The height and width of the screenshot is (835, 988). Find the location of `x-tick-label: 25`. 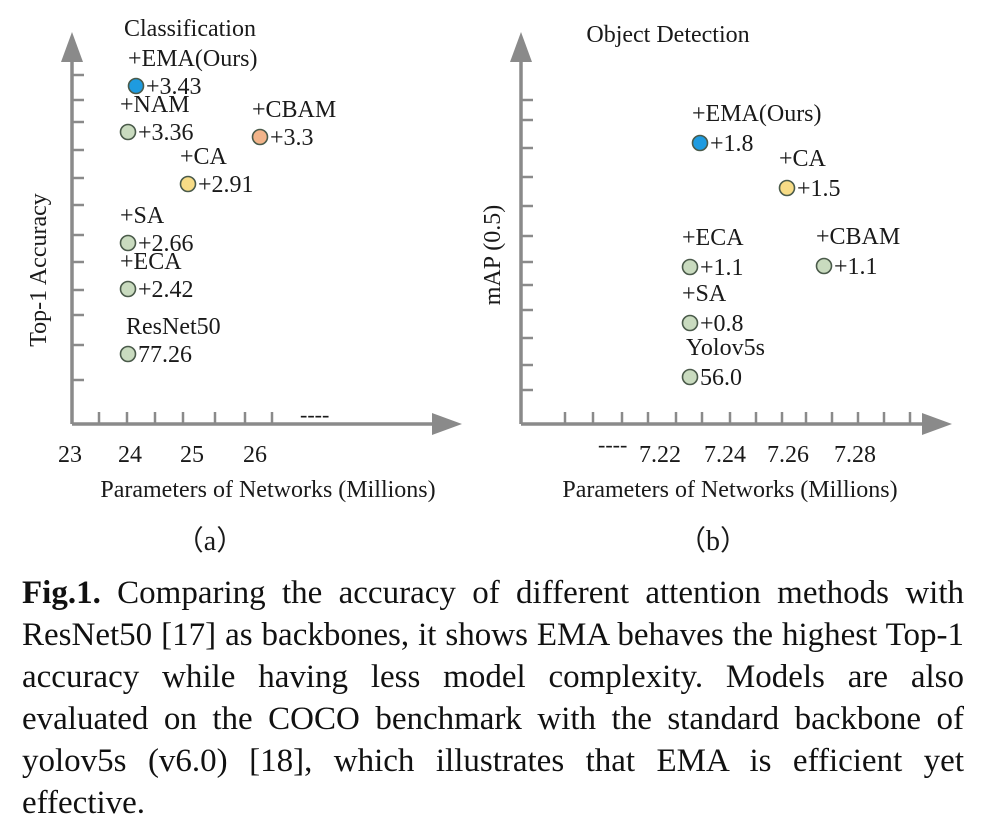

x-tick-label: 25 is located at coordinates (192, 455).